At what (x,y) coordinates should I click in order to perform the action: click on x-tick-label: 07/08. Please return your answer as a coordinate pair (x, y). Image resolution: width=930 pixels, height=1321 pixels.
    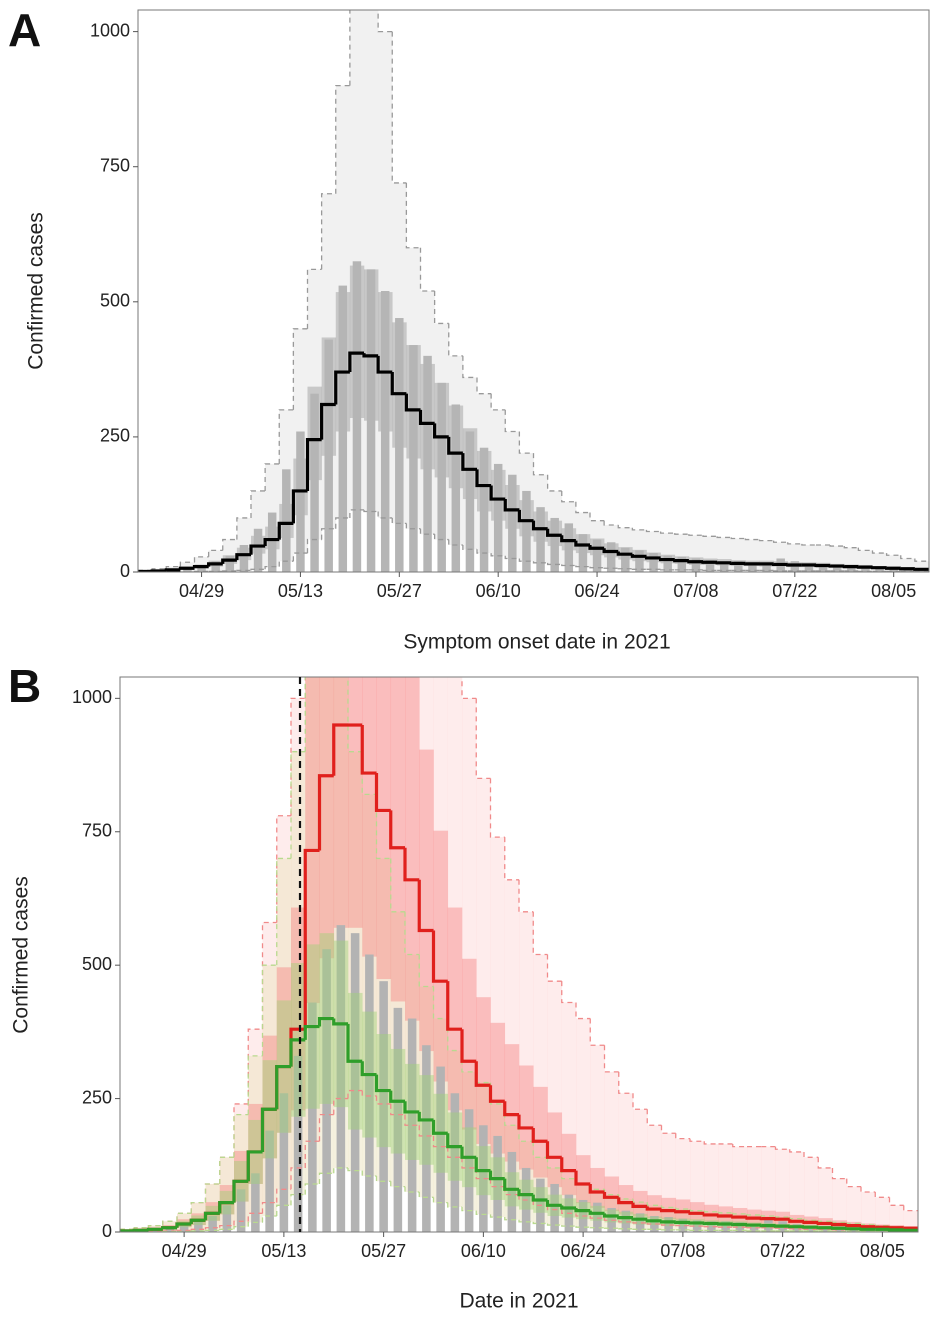
    Looking at the image, I should click on (695, 591).